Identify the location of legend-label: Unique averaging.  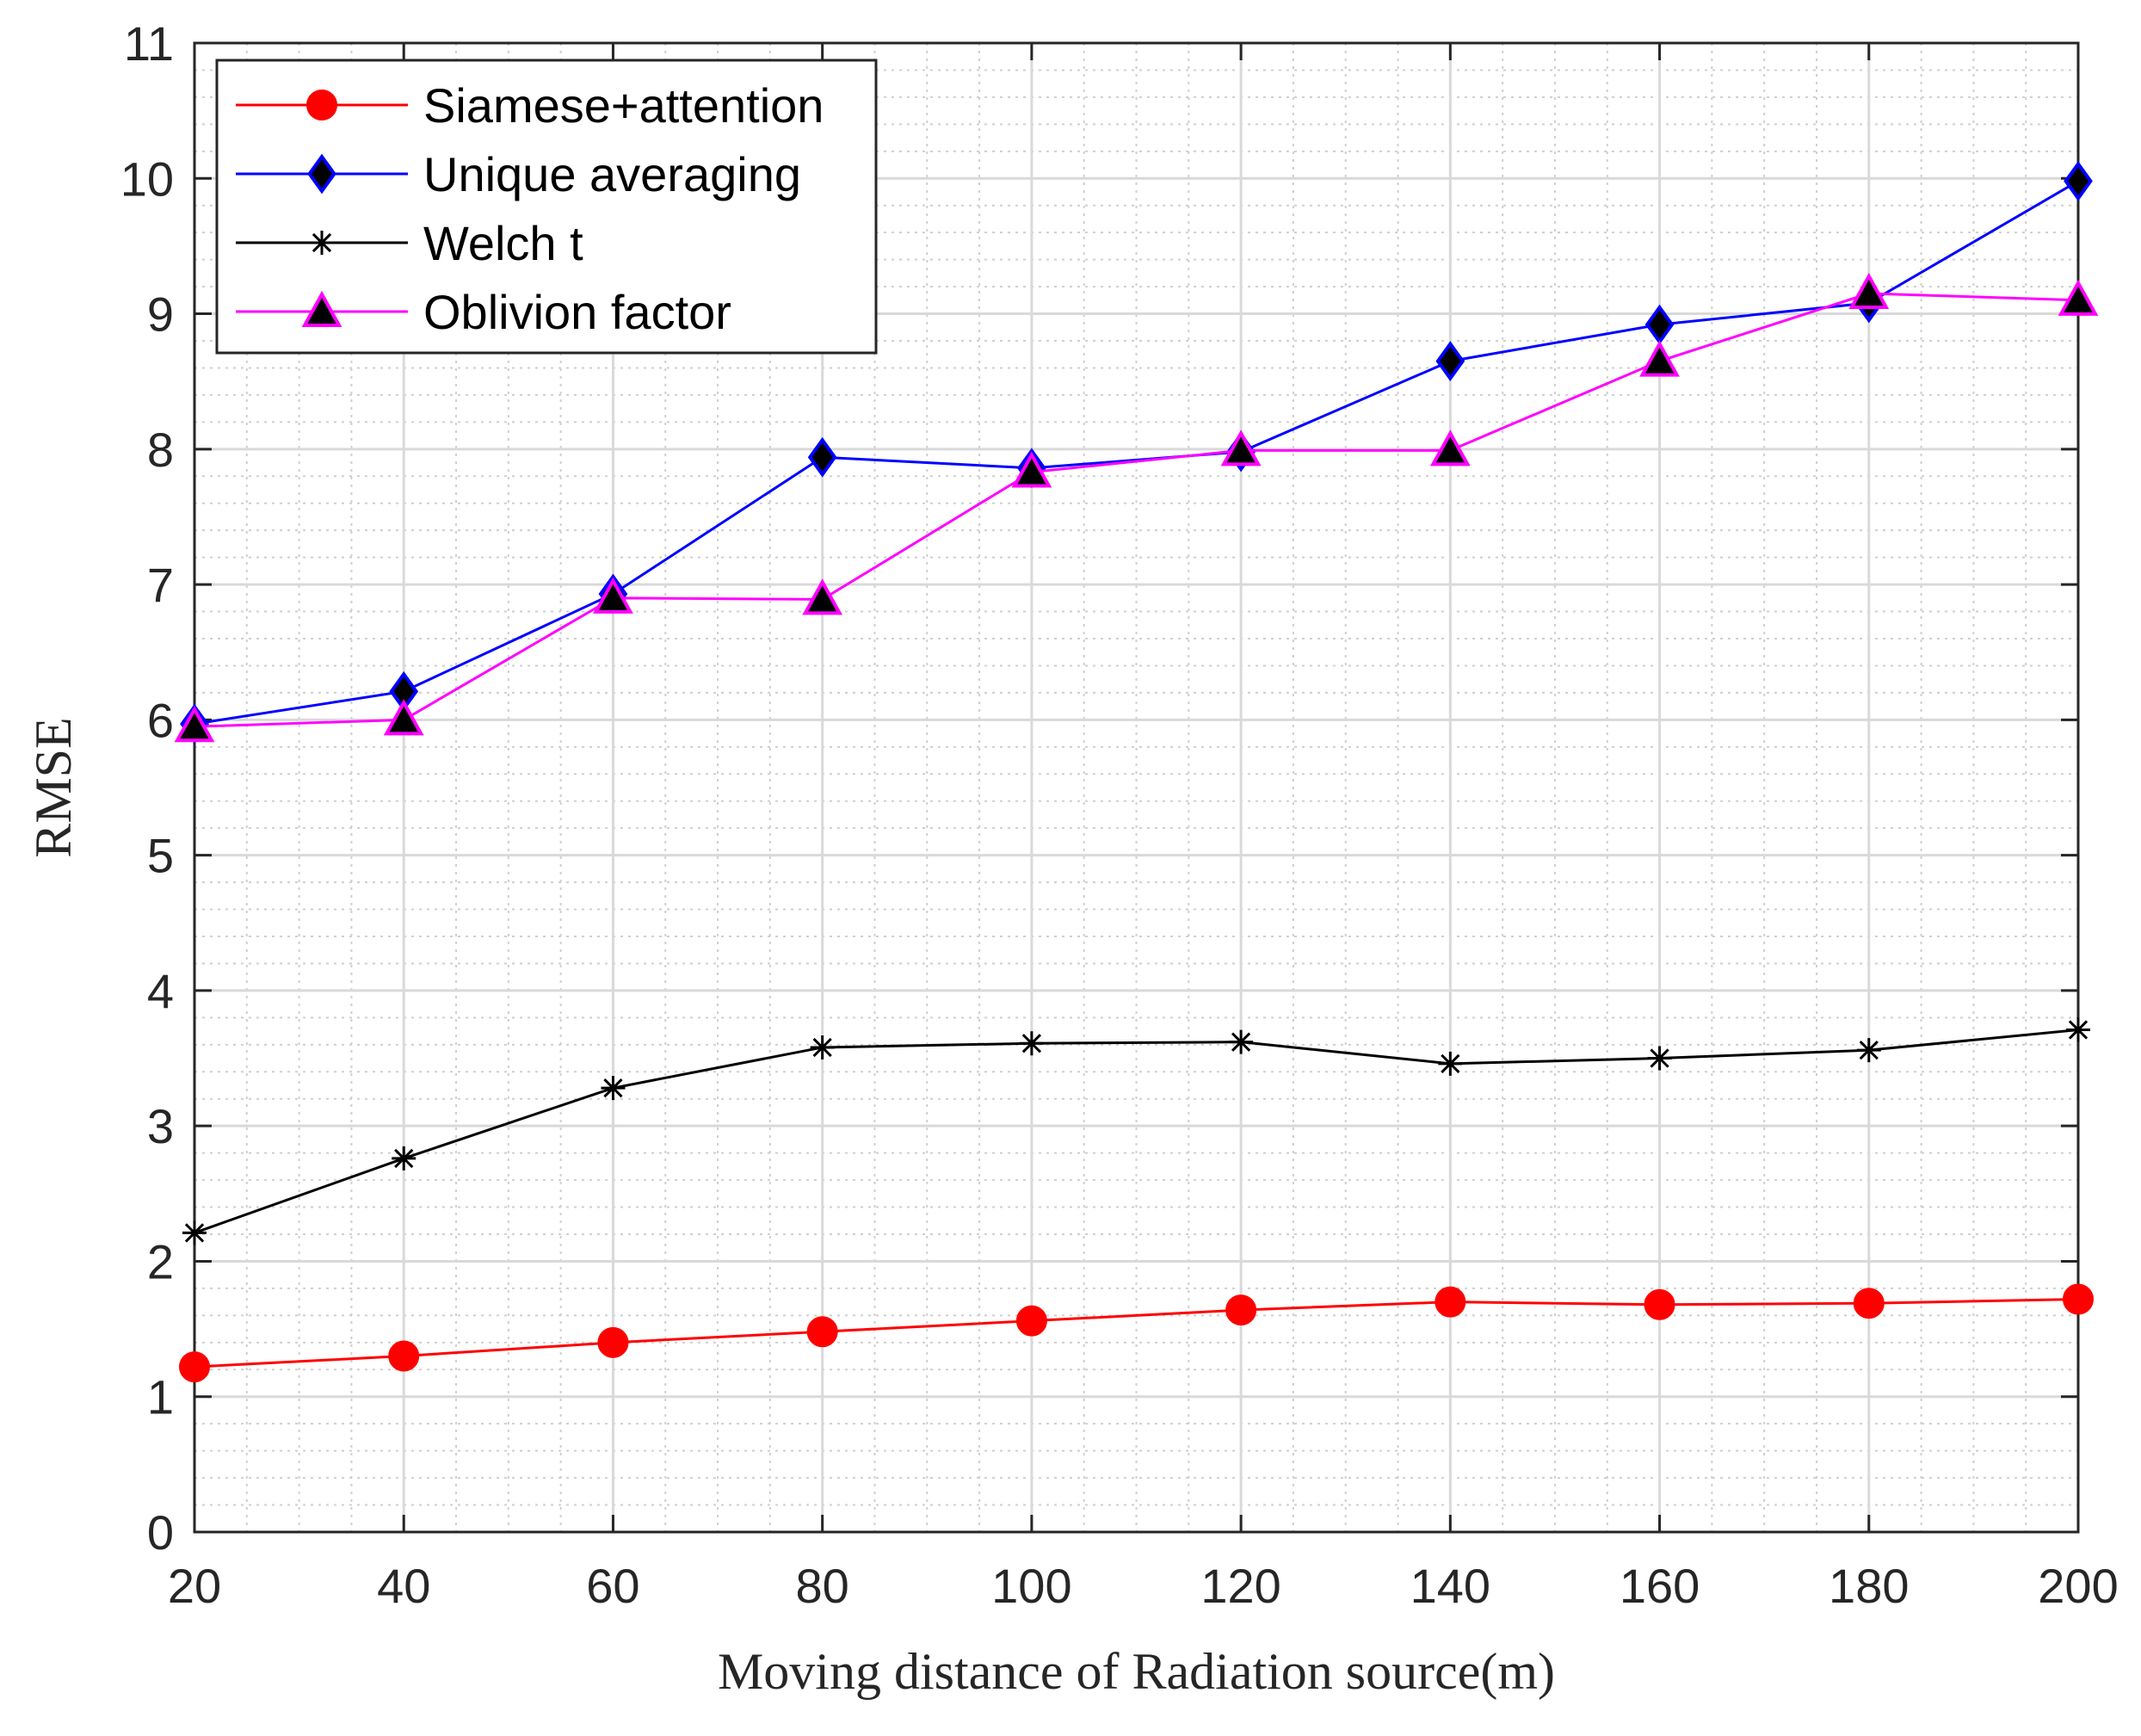
(612, 174).